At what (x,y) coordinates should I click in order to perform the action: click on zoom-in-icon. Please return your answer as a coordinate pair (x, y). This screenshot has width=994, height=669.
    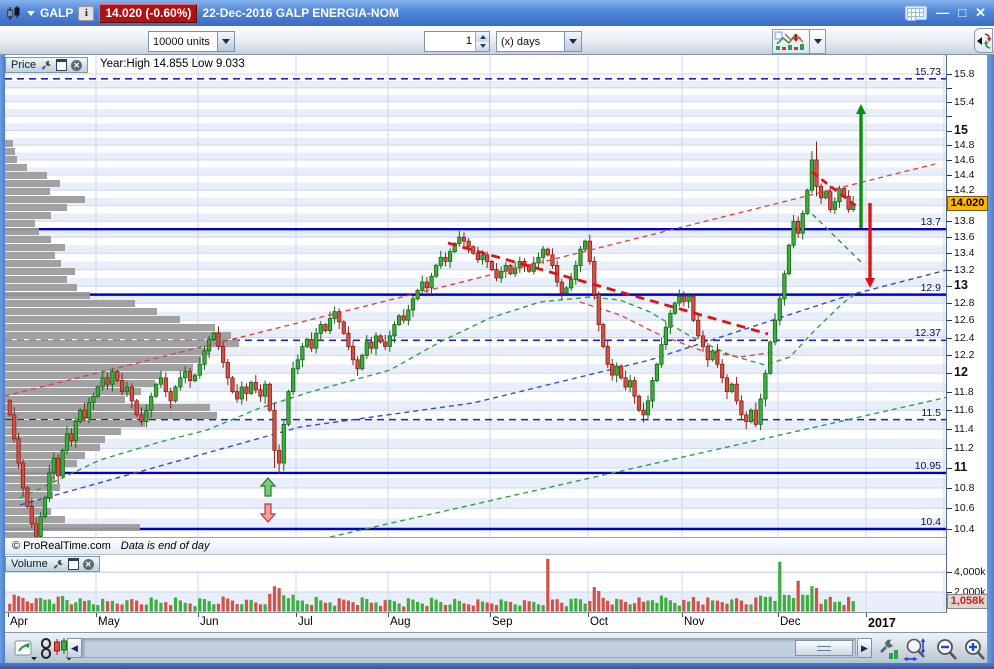
    Looking at the image, I should click on (975, 649).